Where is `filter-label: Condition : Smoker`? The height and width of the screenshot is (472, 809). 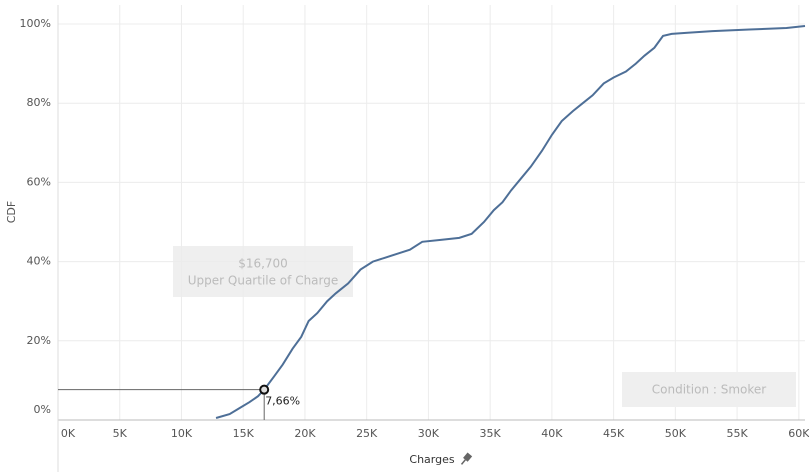
filter-label: Condition : Smoker is located at coordinates (709, 390).